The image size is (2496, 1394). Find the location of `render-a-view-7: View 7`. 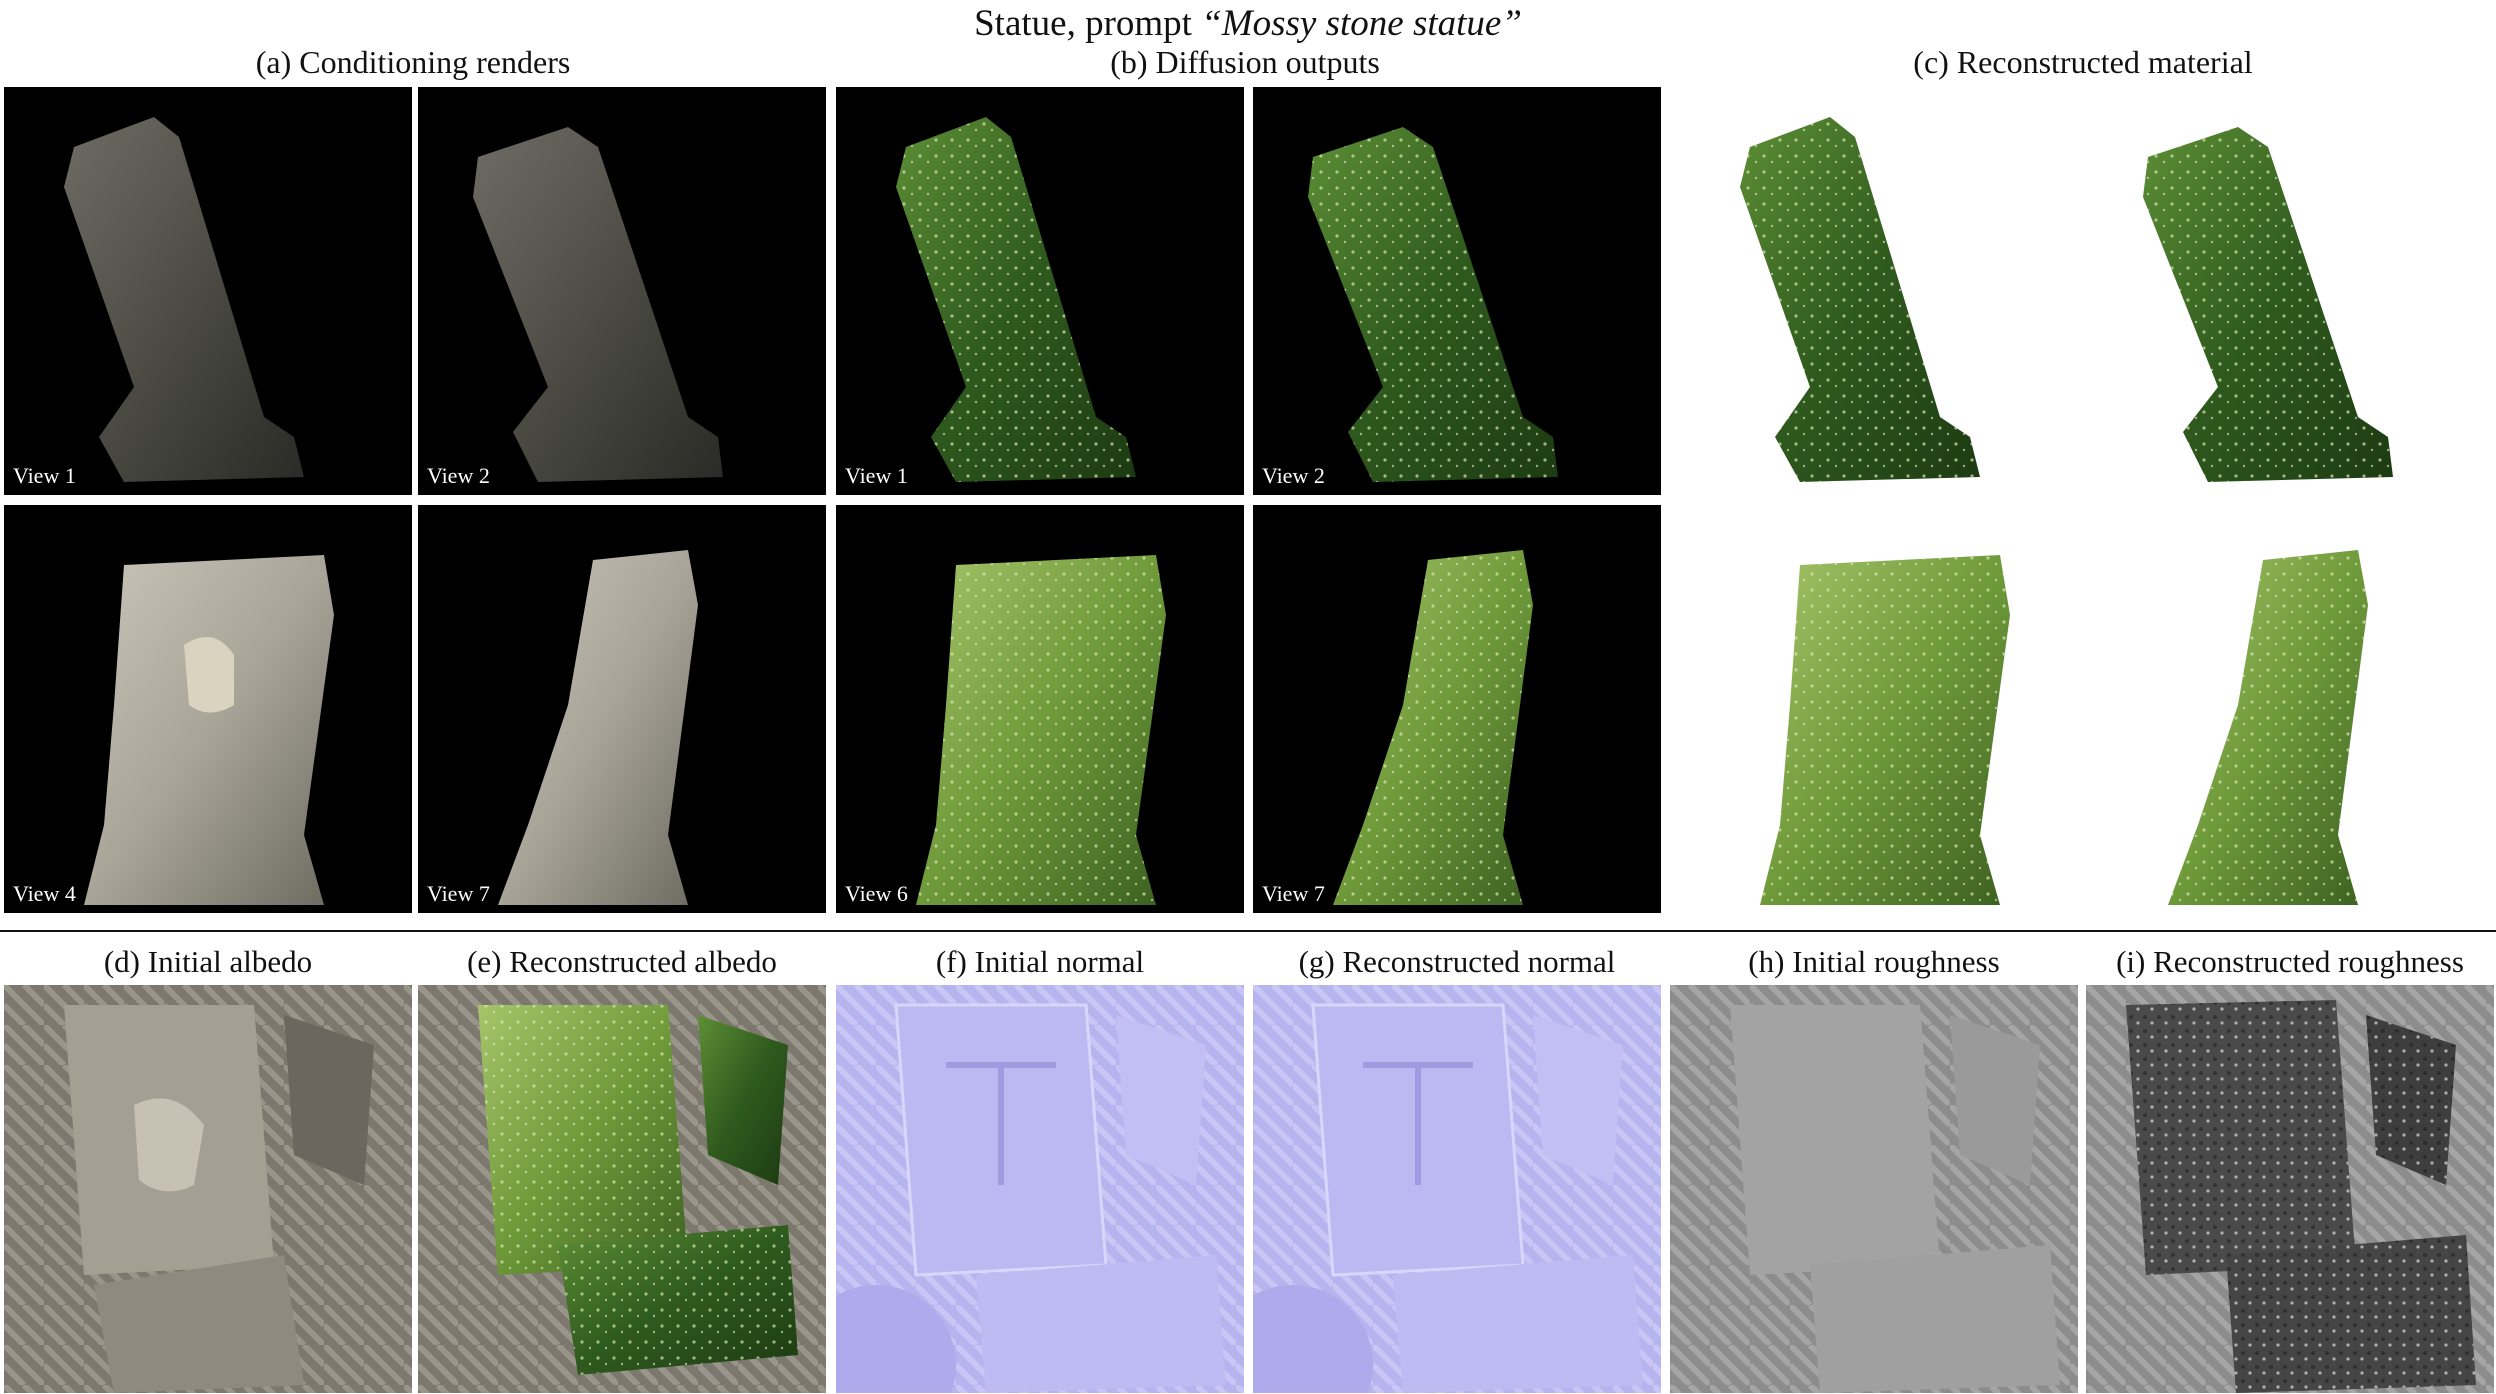

render-a-view-7: View 7 is located at coordinates (622, 709).